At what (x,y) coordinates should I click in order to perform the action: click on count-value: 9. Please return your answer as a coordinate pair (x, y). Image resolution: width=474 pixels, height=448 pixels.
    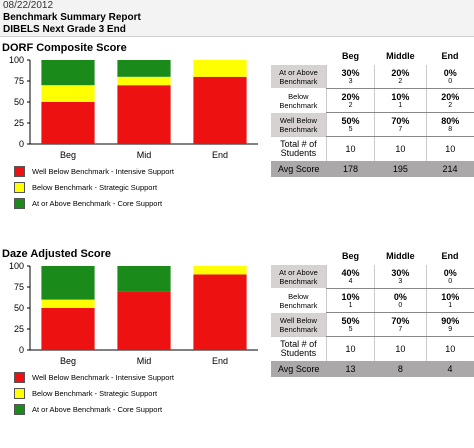
    Looking at the image, I should click on (450, 329).